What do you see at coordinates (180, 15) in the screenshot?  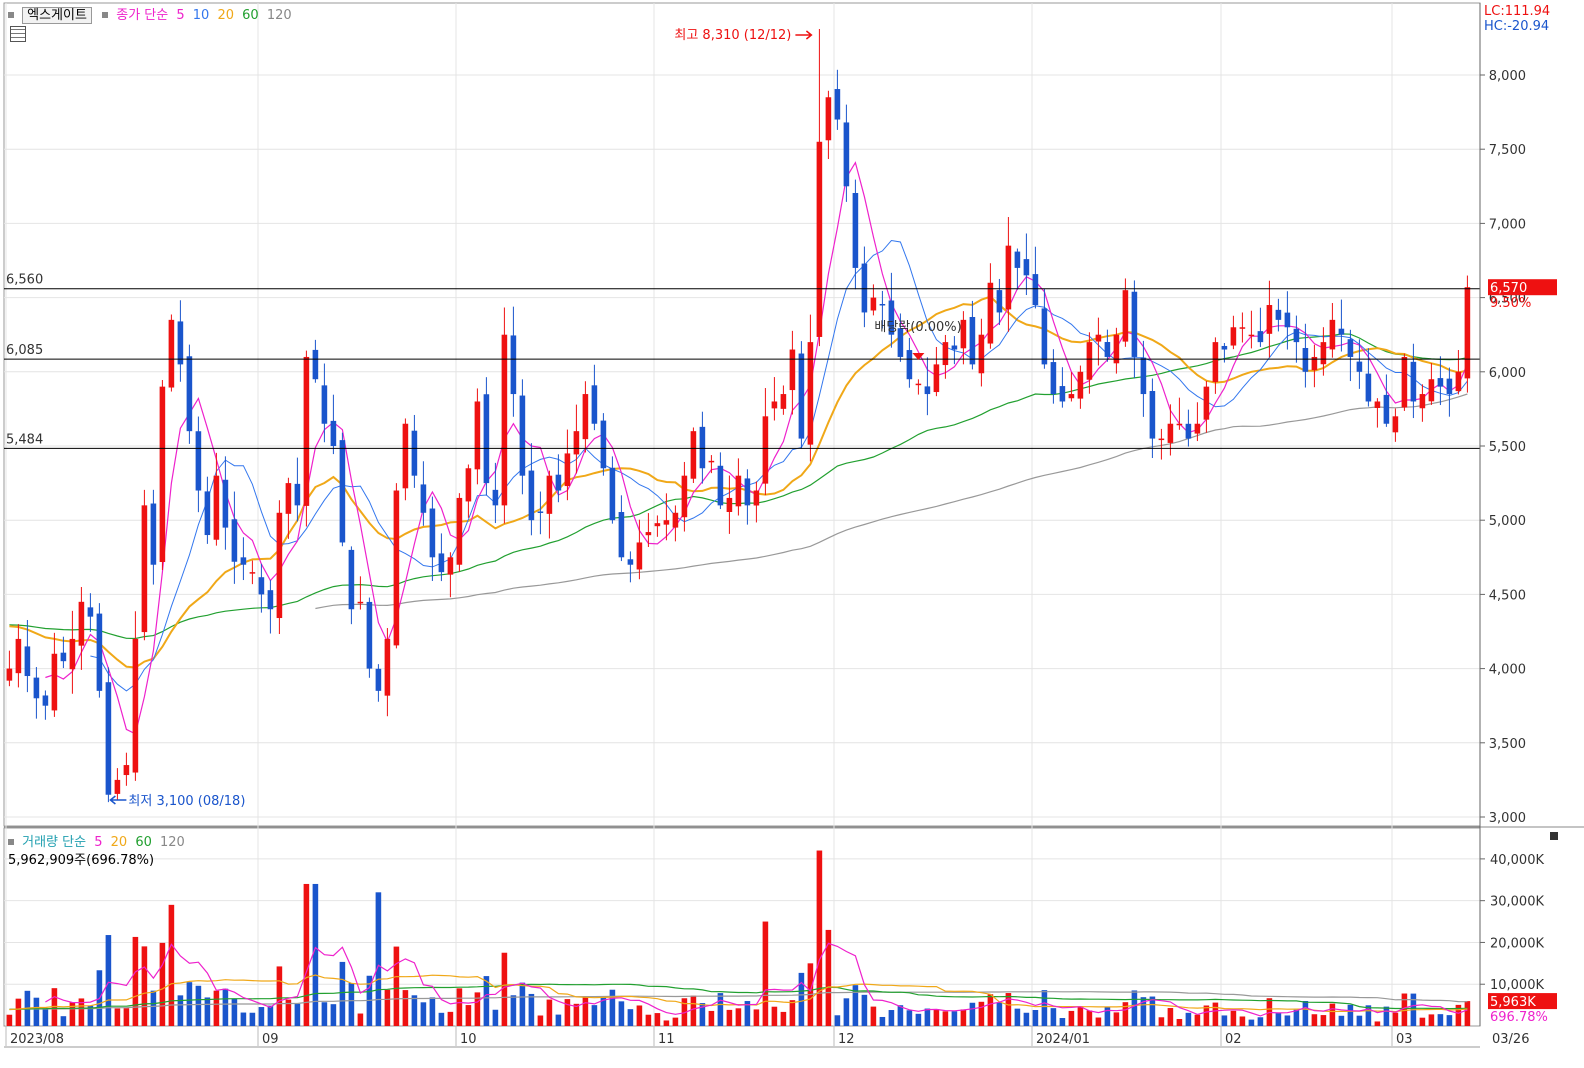 I see `legend-ma5: 5` at bounding box center [180, 15].